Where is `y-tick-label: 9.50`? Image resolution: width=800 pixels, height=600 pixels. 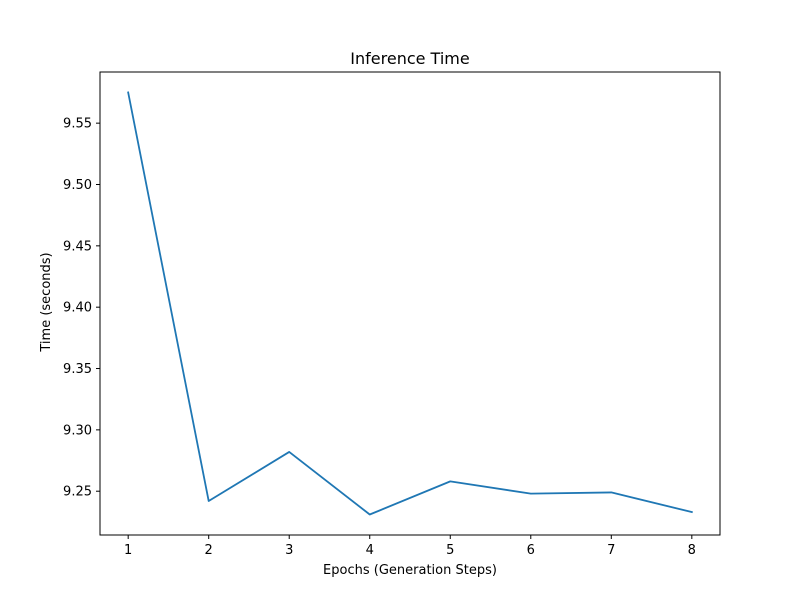
y-tick-label: 9.50 is located at coordinates (77, 185).